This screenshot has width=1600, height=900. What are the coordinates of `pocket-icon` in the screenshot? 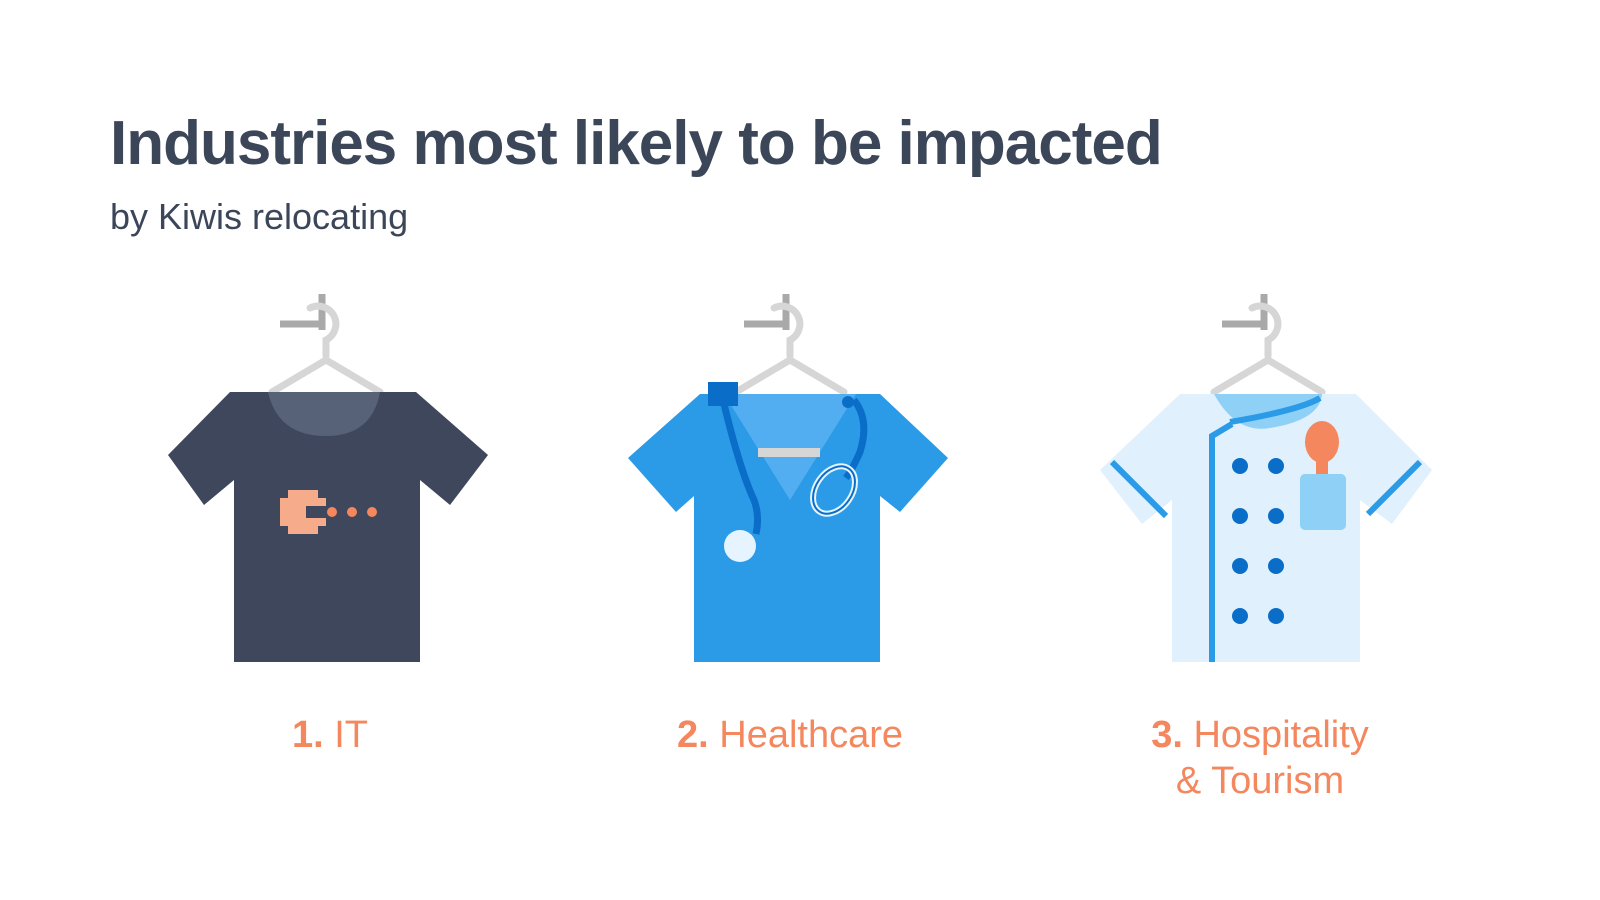 It's located at (1323, 502).